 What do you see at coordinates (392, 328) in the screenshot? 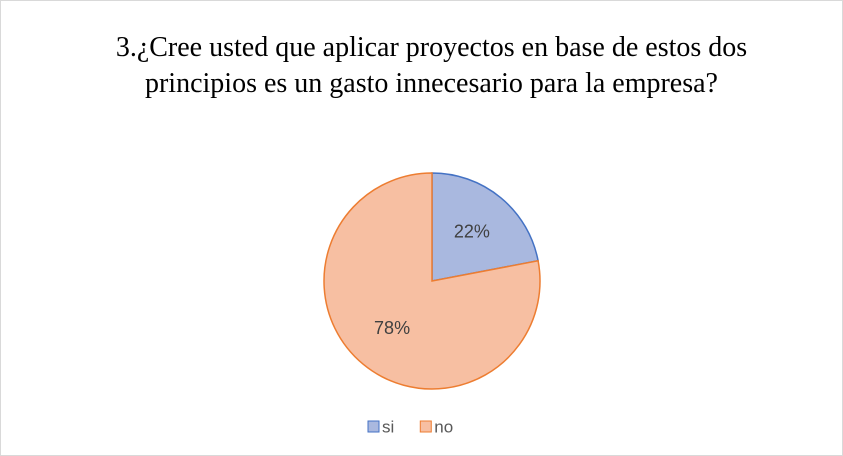
I see `data-label: 78%` at bounding box center [392, 328].